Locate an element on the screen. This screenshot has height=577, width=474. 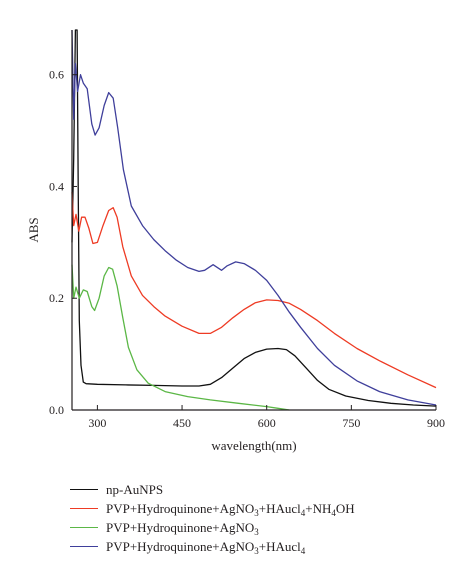
legend-item: PVP+Hydroquinone+AgNO3+HAucl4 is located at coordinates (270, 546).